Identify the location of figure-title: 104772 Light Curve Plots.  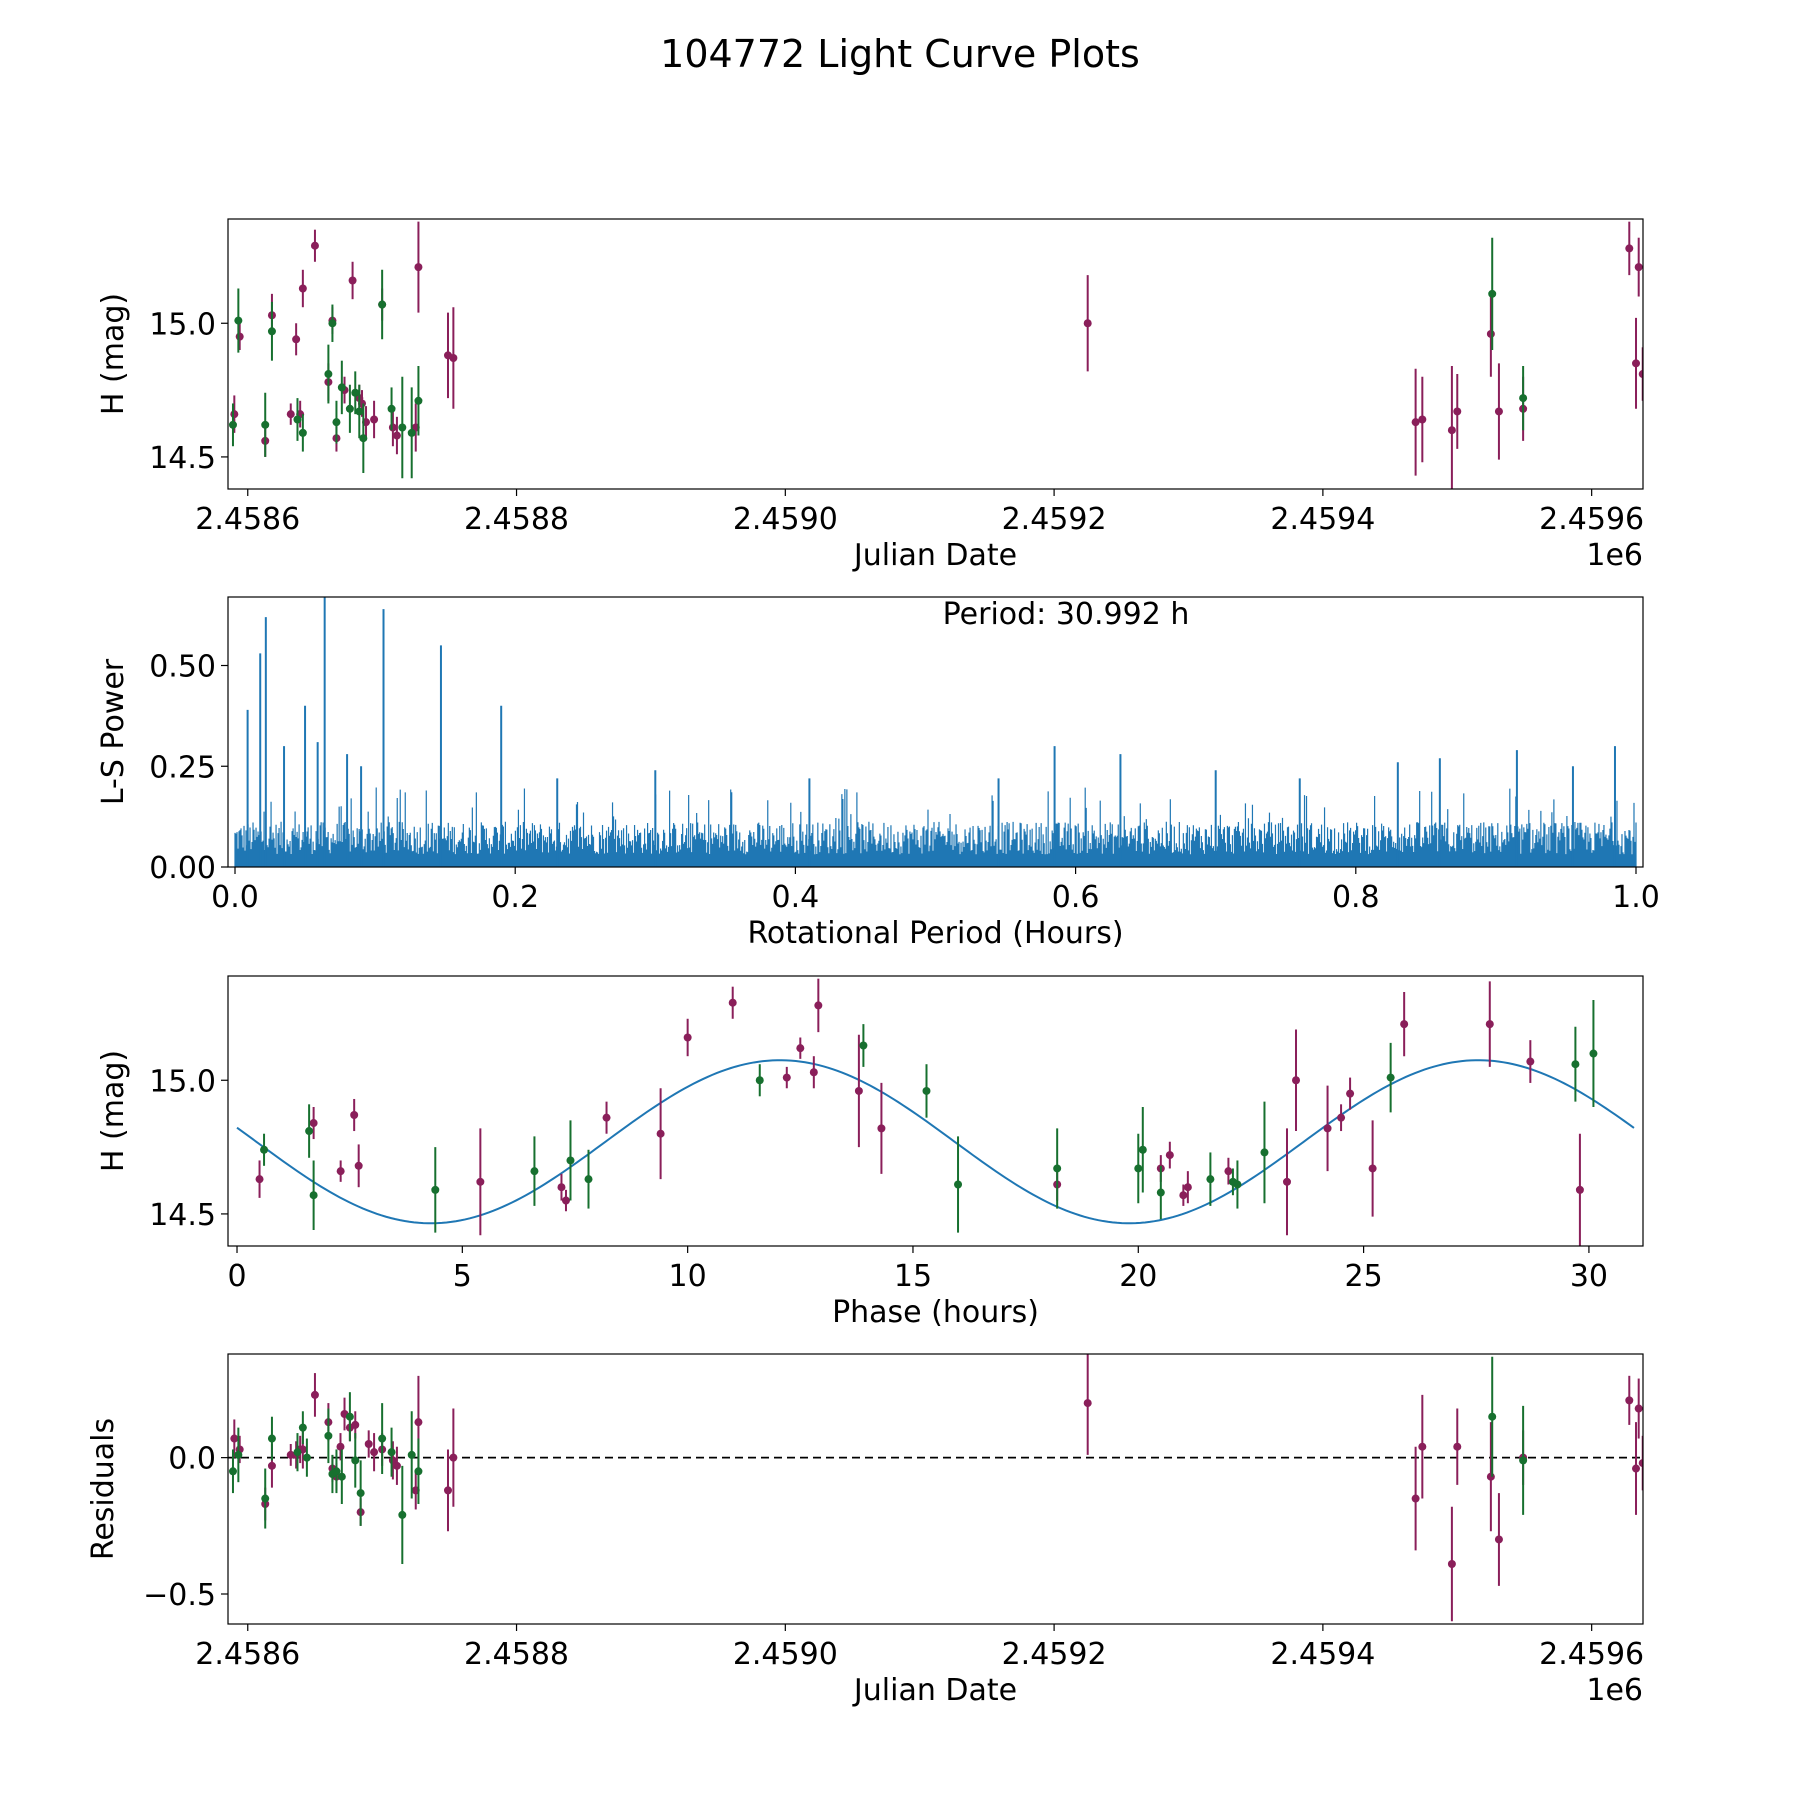
(900, 54).